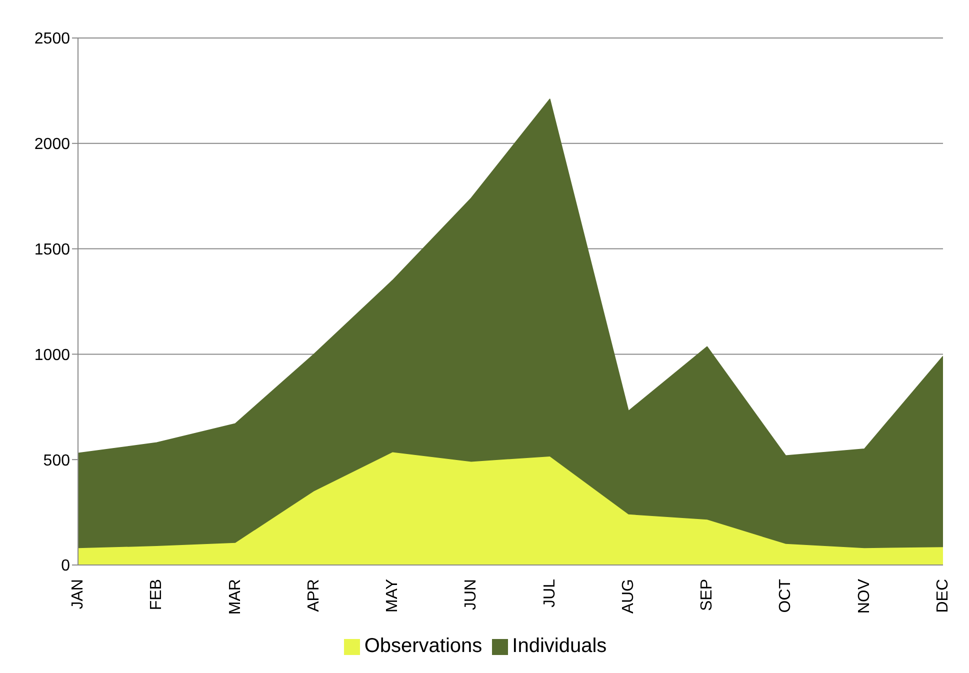 This screenshot has height=673, width=969. What do you see at coordinates (235, 597) in the screenshot?
I see `x-tick-label: MAR` at bounding box center [235, 597].